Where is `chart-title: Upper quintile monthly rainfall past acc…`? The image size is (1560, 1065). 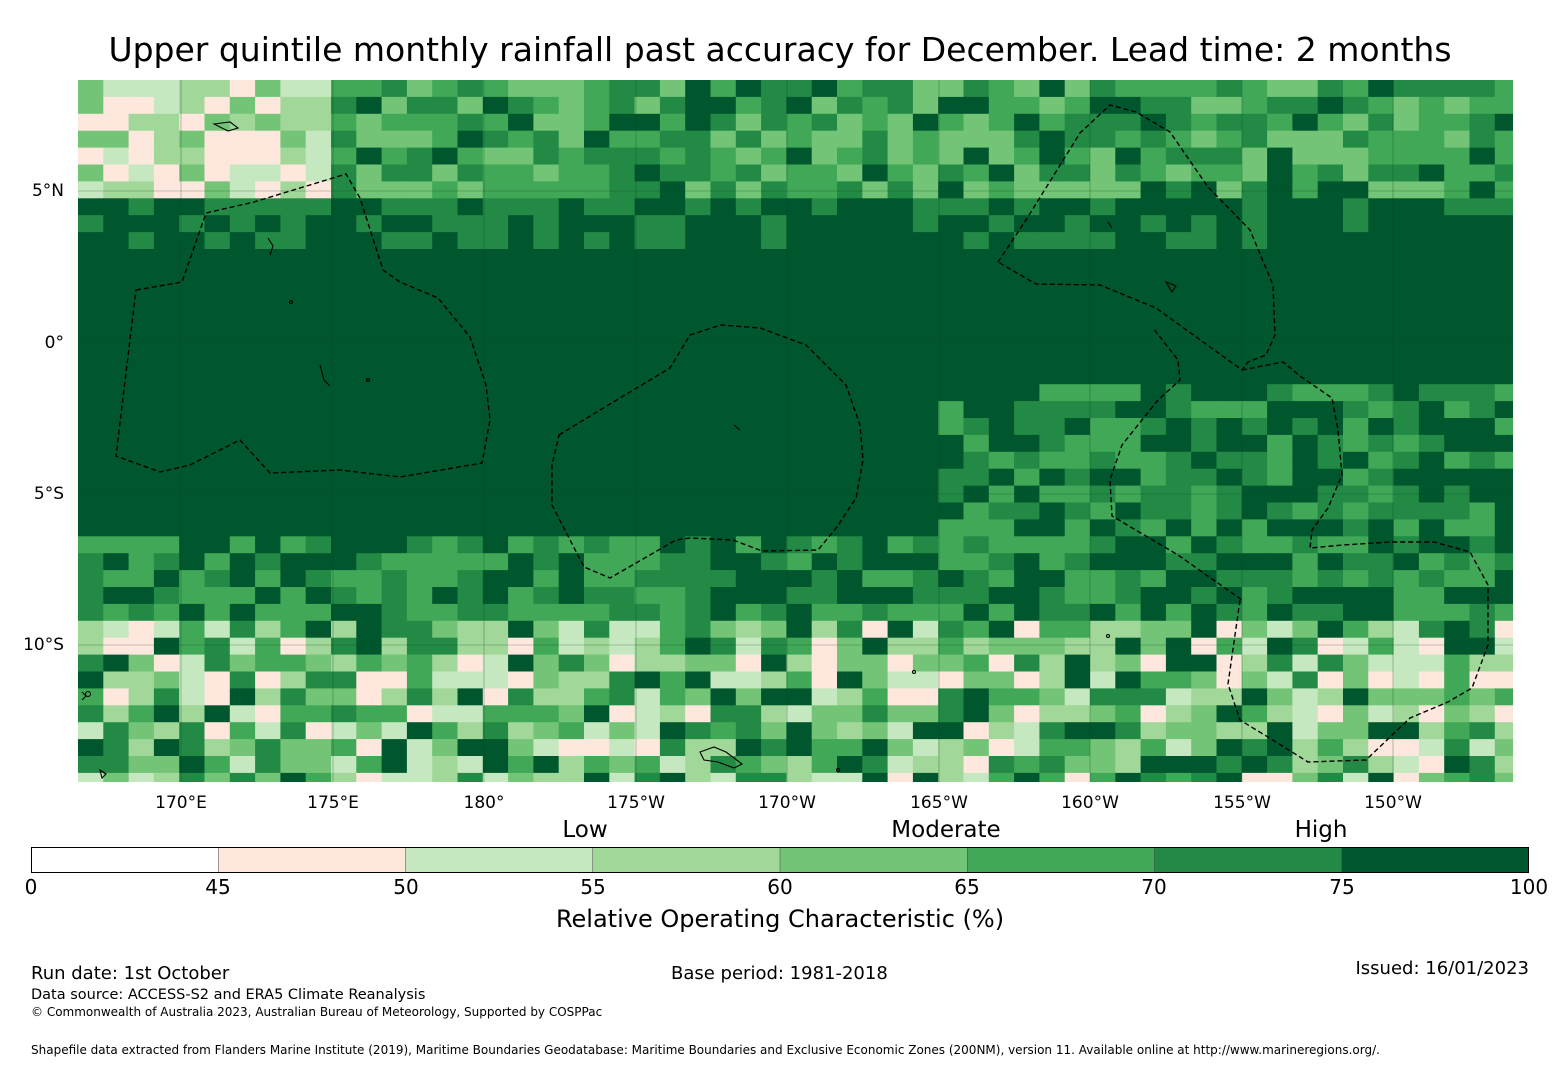 chart-title: Upper quintile monthly rainfall past acc… is located at coordinates (780, 49).